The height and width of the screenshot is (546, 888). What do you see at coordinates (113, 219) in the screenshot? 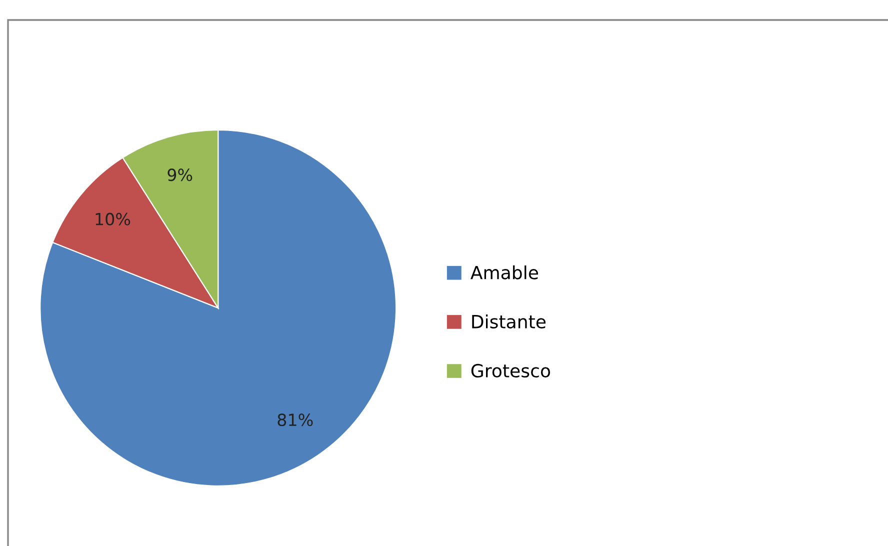
I see `data-label: 10%` at bounding box center [113, 219].